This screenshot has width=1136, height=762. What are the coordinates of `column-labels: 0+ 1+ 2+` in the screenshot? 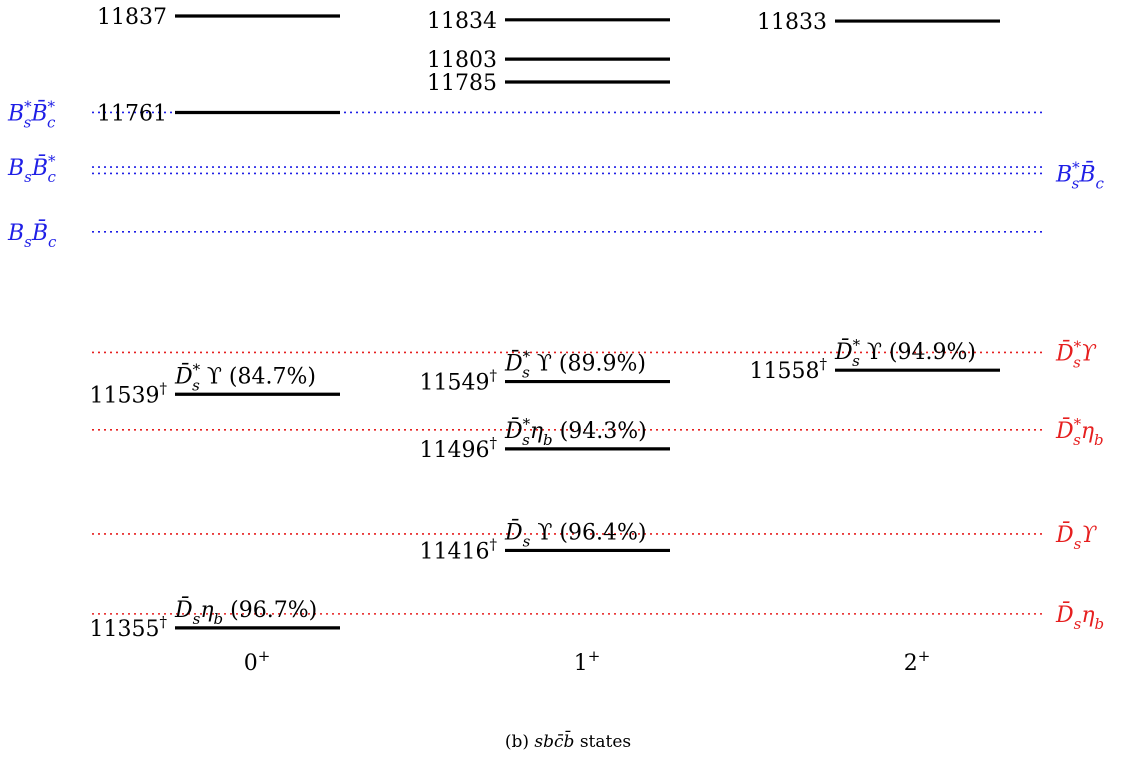 It's located at (587, 661).